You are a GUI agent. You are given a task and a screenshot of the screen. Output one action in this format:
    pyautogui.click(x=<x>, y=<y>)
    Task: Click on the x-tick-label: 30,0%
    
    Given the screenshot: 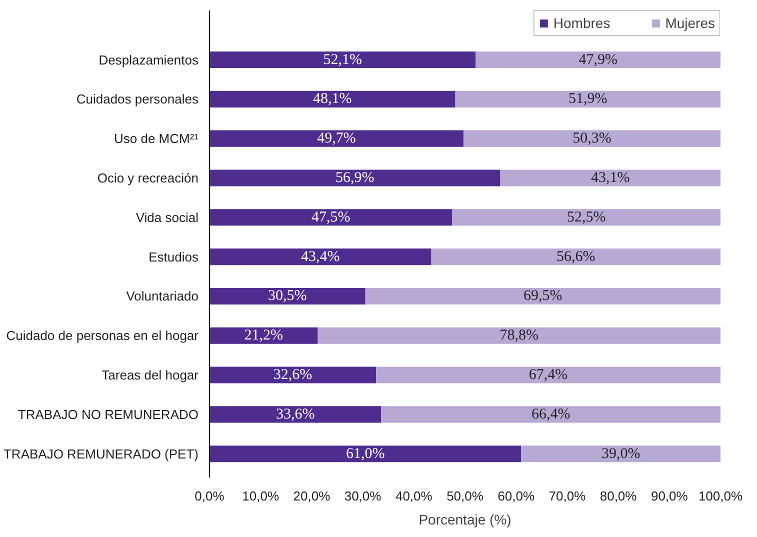 What is the action you would take?
    pyautogui.click(x=363, y=496)
    